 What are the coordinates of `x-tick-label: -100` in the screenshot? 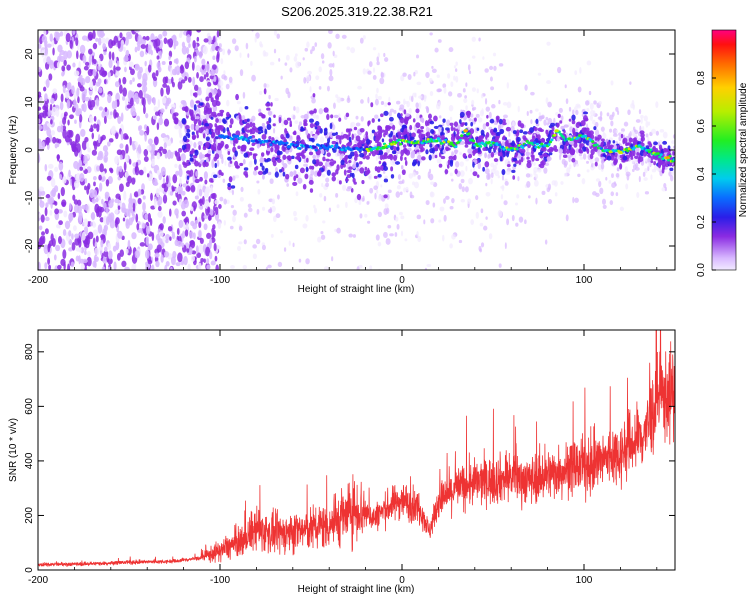 It's located at (220, 280).